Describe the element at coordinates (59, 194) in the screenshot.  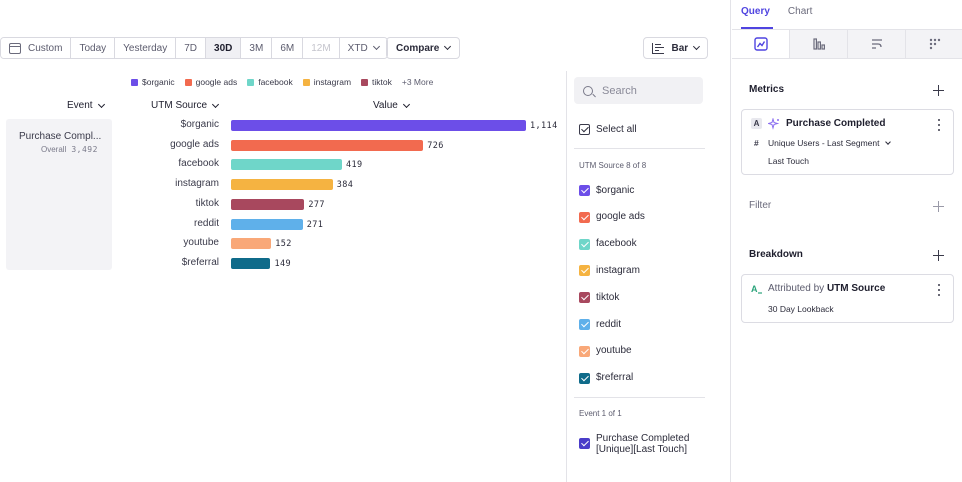
I see `event-group-card: Purchase Compl... Overall 3,492` at that location.